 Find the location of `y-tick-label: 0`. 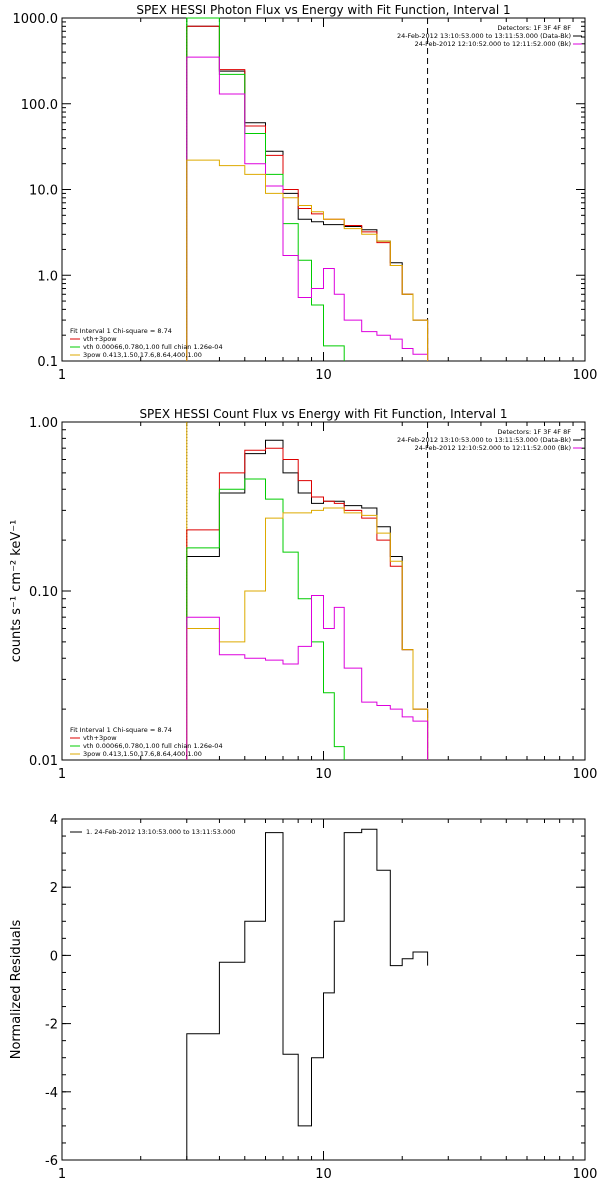

y-tick-label: 0 is located at coordinates (54, 956).